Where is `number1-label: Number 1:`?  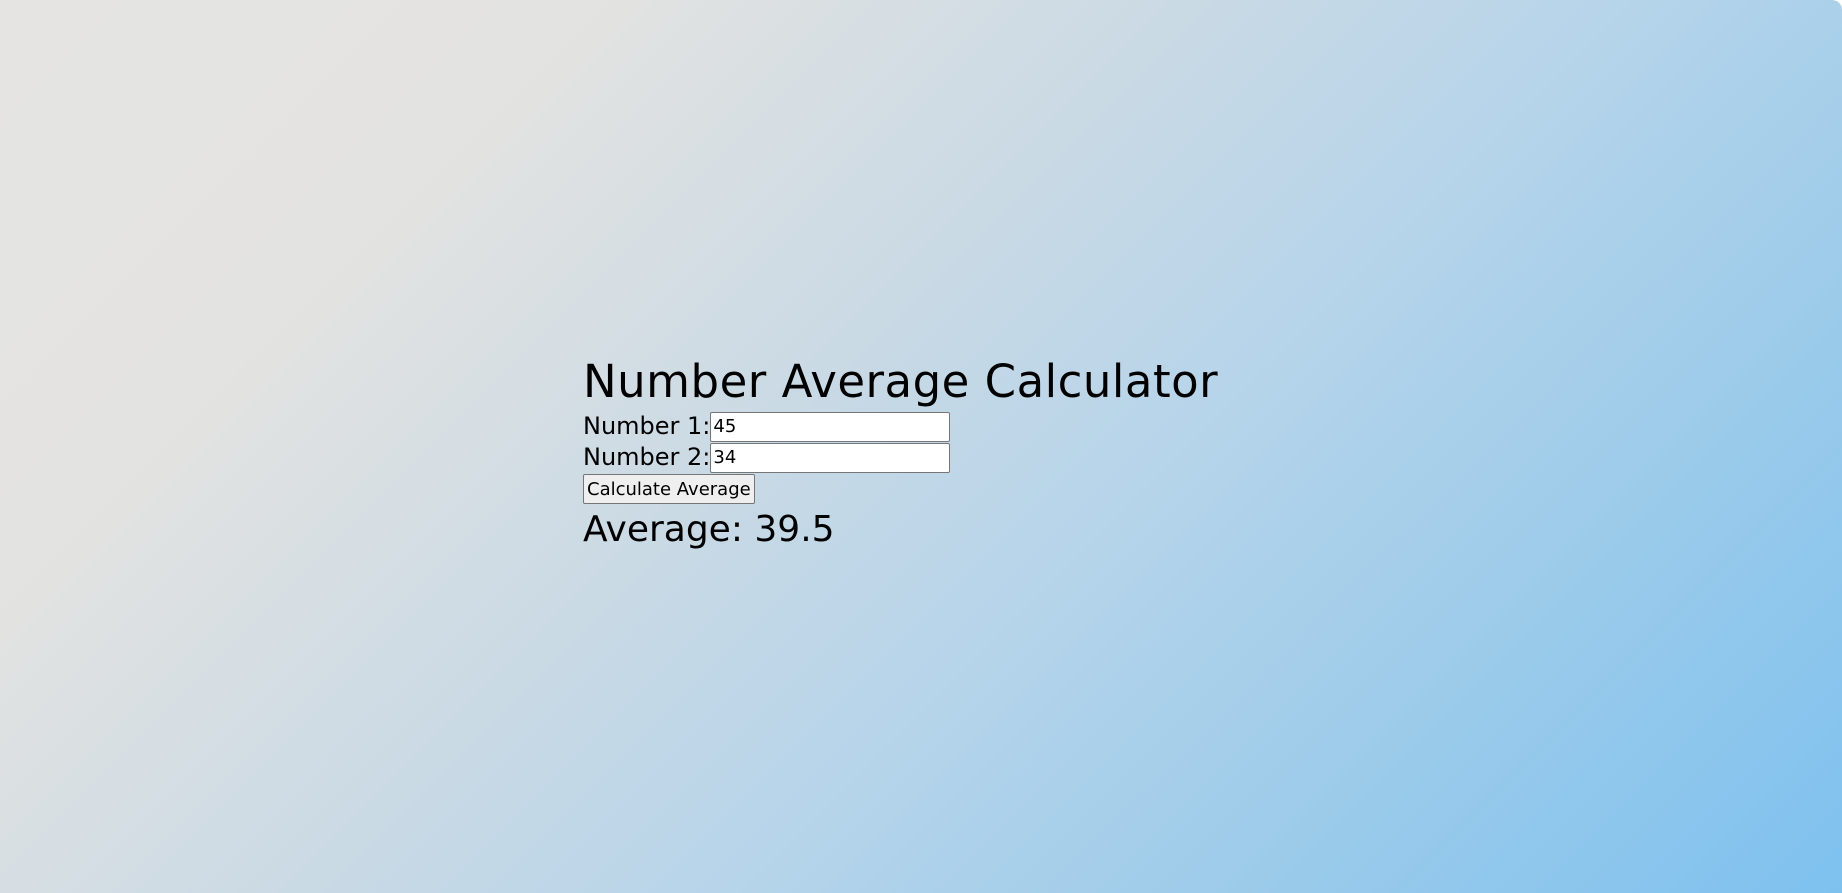 number1-label: Number 1: is located at coordinates (647, 426).